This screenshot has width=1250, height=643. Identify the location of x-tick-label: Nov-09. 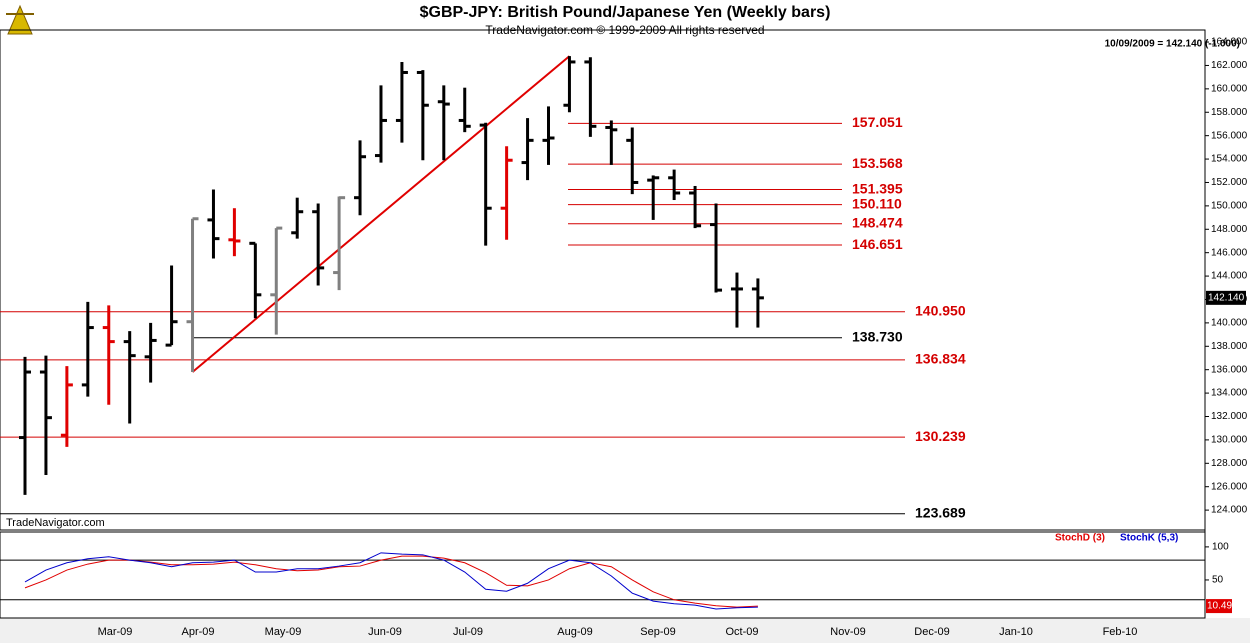
(847, 632).